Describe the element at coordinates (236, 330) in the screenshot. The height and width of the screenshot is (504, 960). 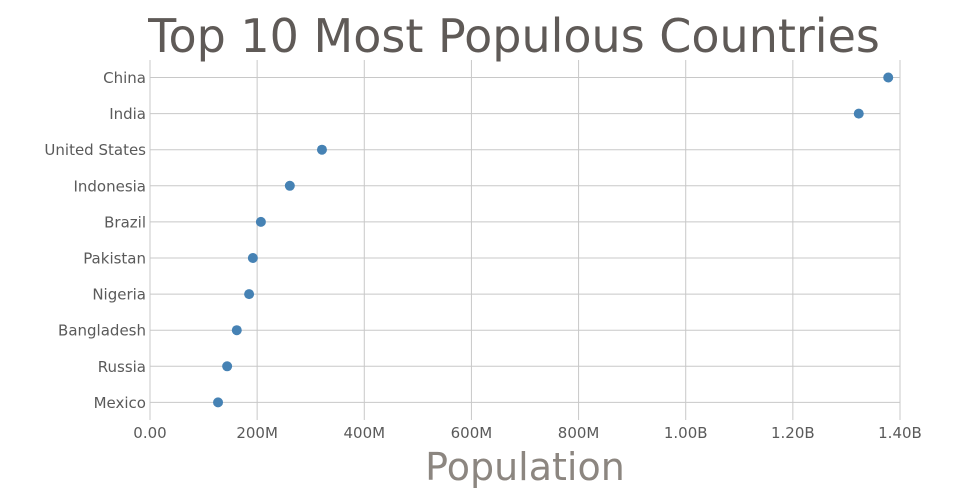
I see `data-point-bangladesh` at that location.